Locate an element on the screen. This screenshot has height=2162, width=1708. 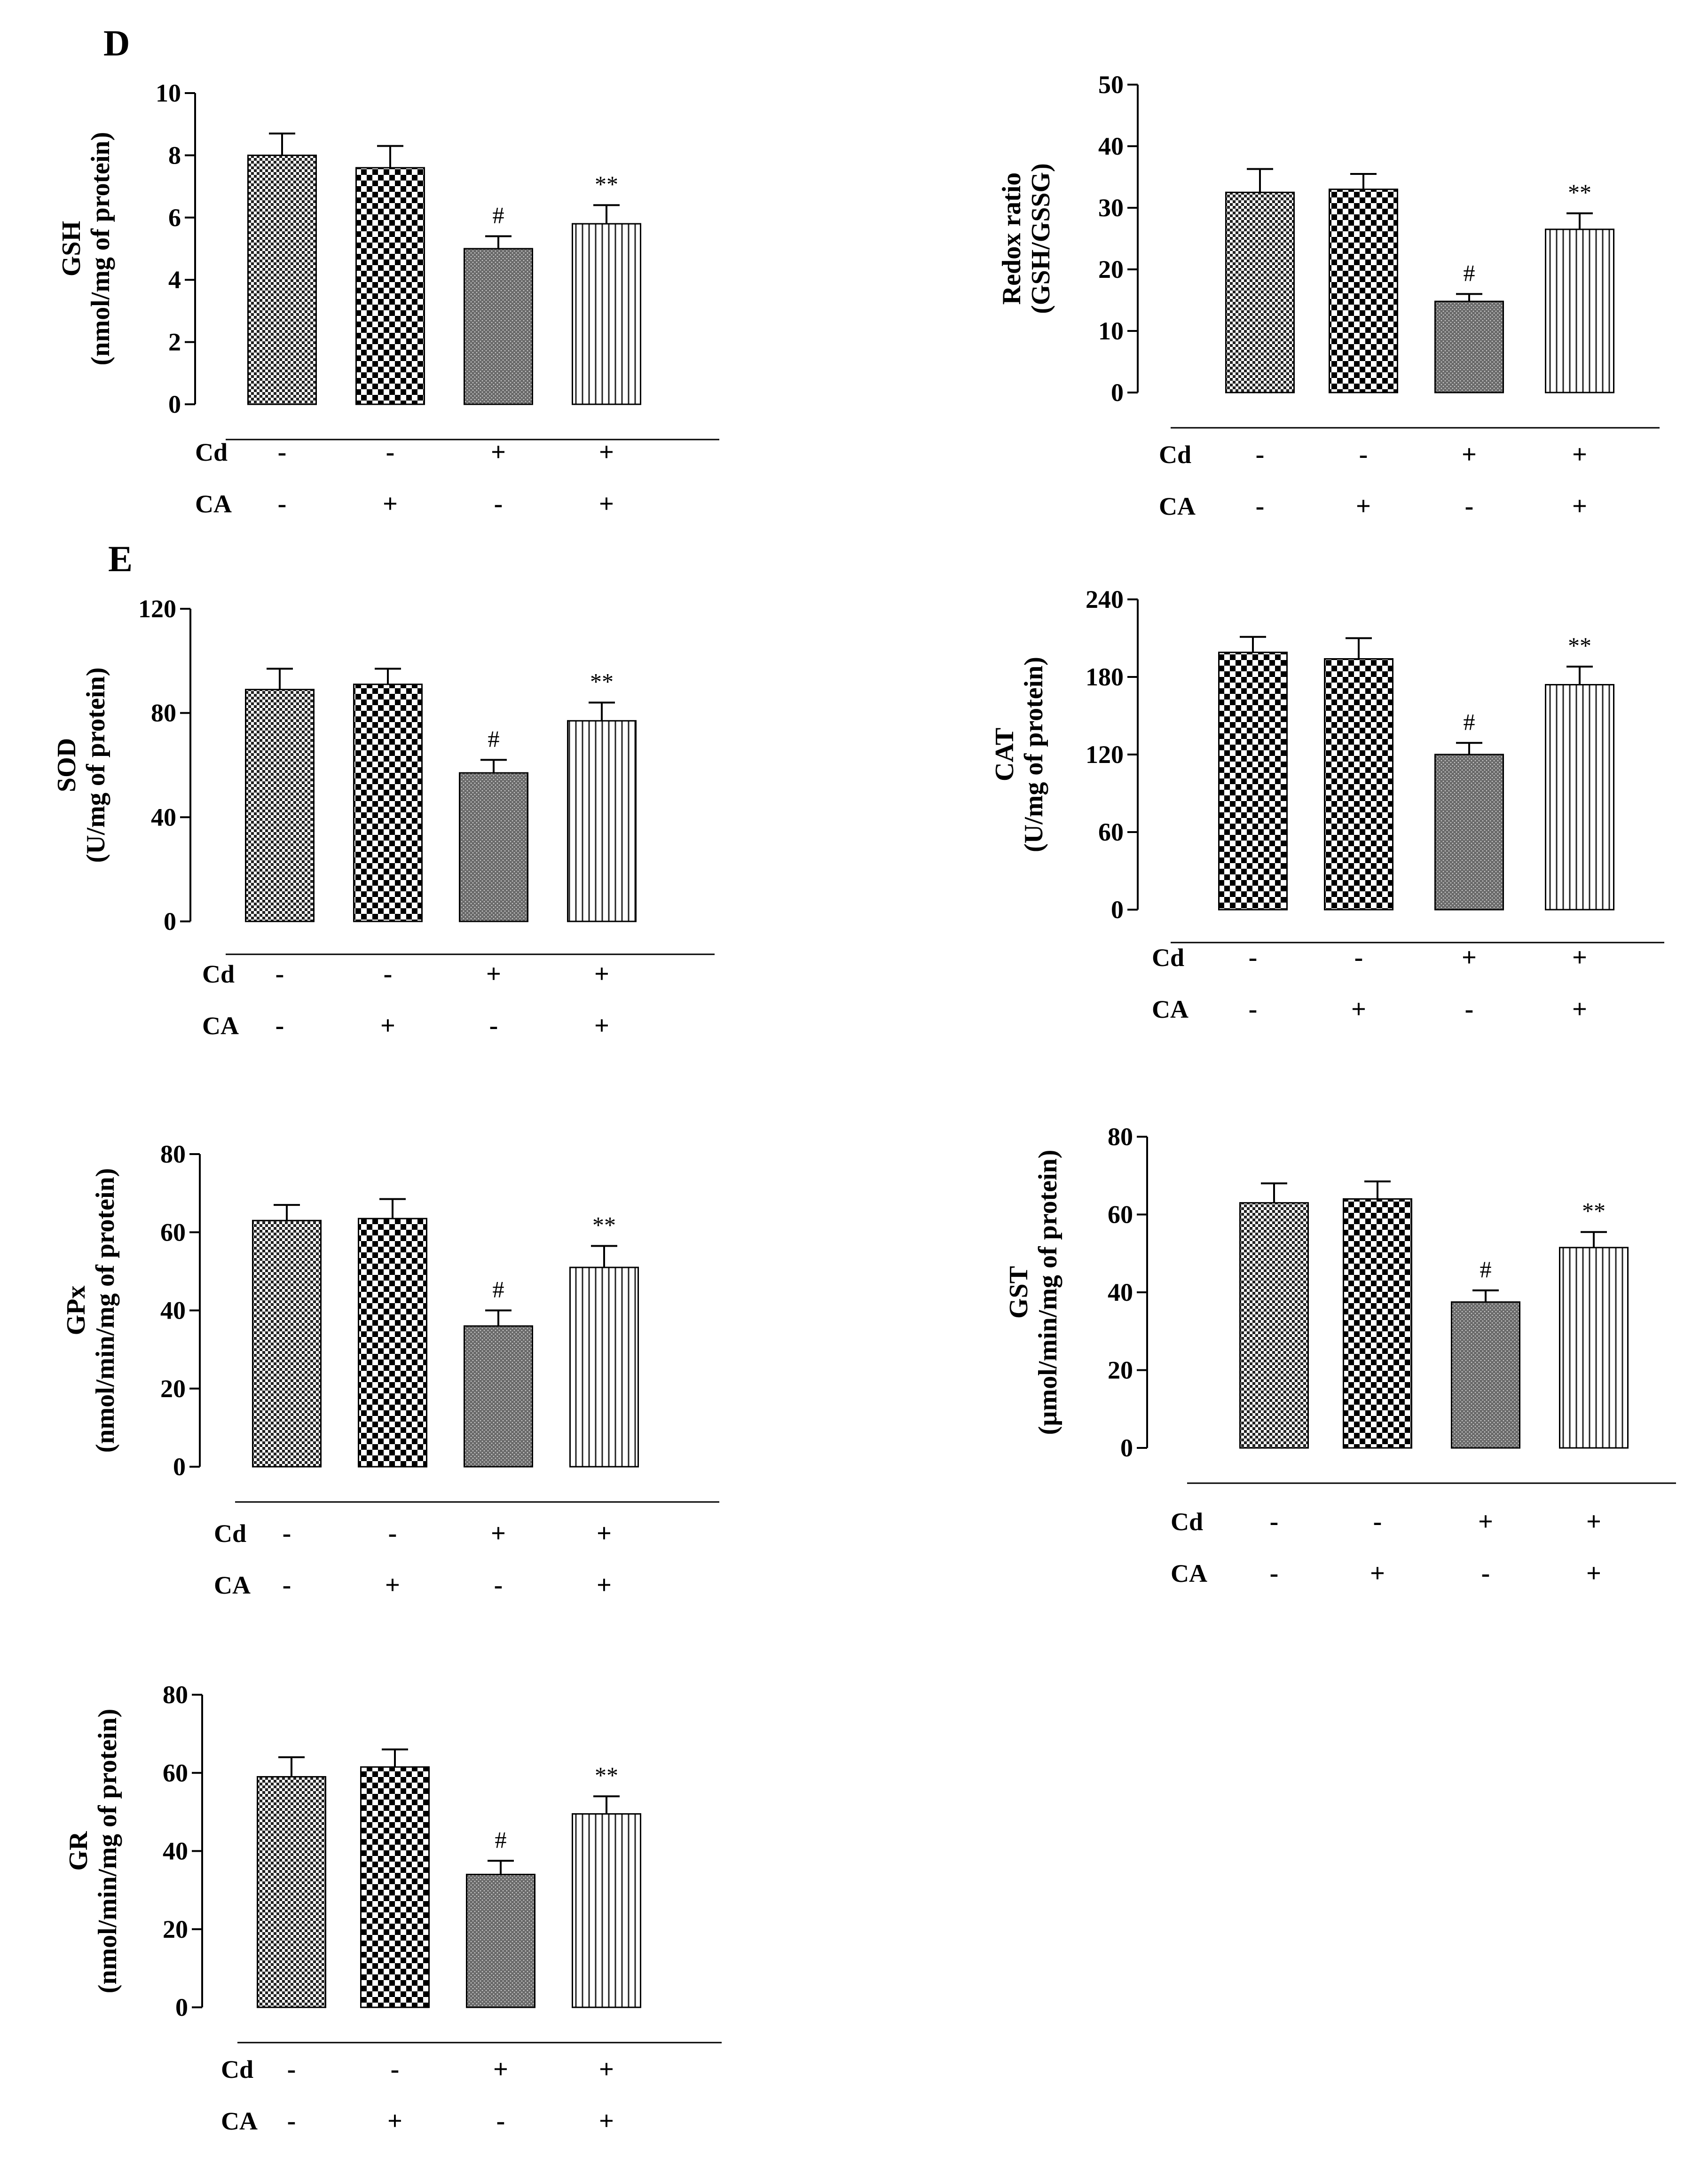
y-axis-label: SOD(U/mg of protein) is located at coordinates (81, 765).